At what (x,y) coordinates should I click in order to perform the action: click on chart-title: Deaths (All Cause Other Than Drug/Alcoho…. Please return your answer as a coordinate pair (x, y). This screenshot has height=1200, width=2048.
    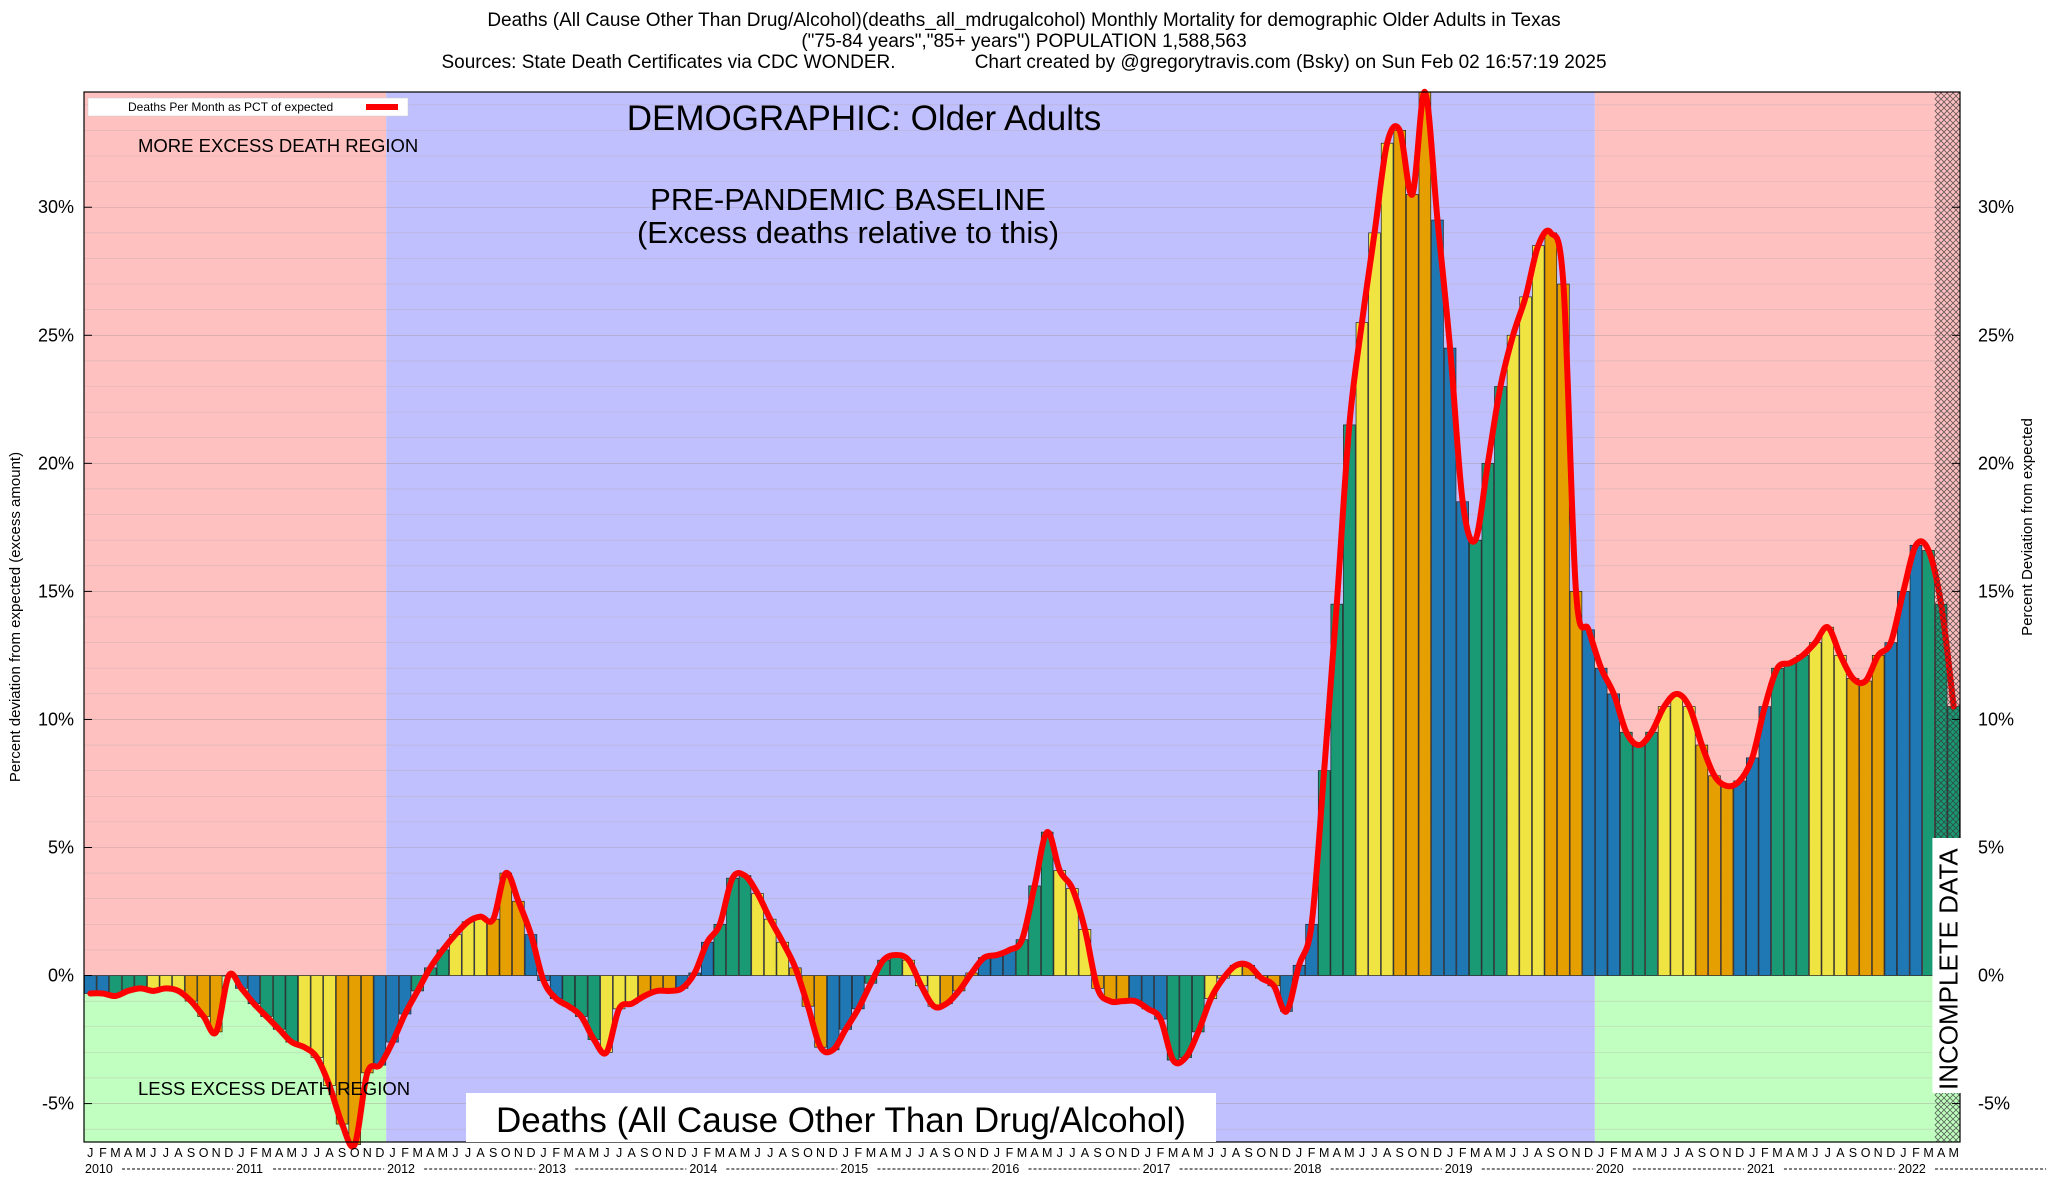
    Looking at the image, I should click on (1024, 20).